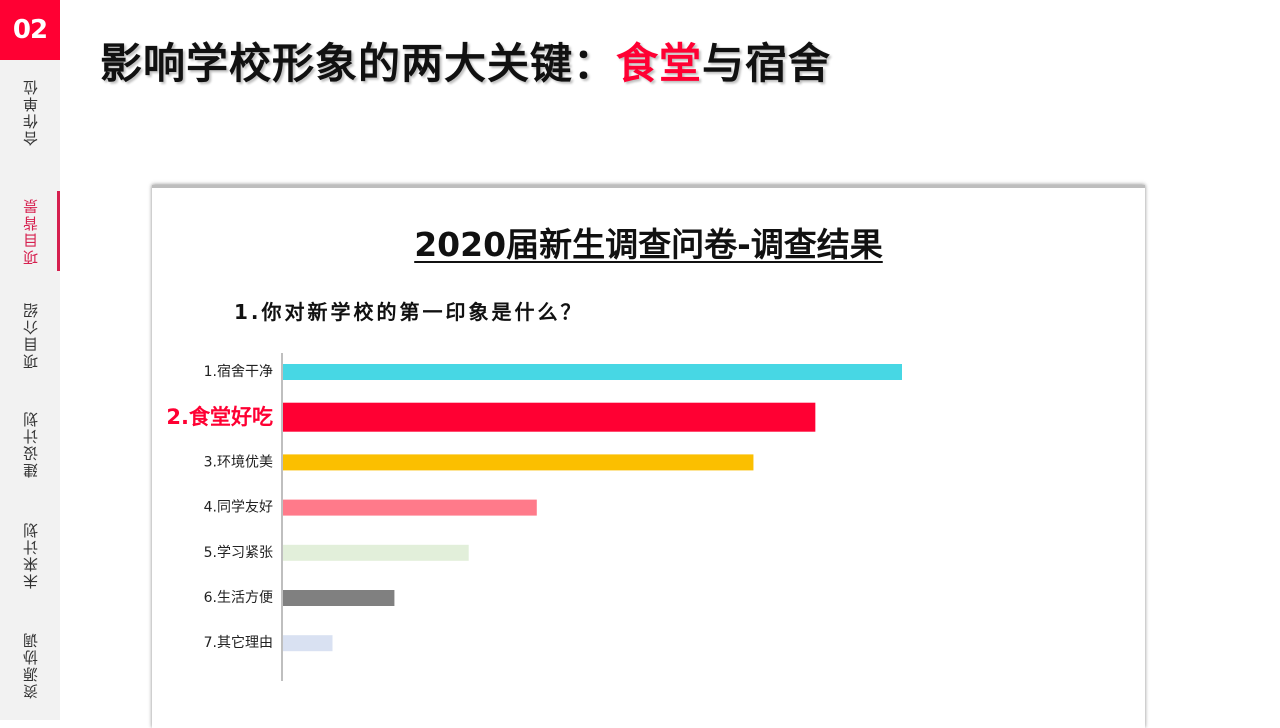 This screenshot has height=728, width=1280. I want to click on sidebar-item-resources: 资源协调, so click(30, 665).